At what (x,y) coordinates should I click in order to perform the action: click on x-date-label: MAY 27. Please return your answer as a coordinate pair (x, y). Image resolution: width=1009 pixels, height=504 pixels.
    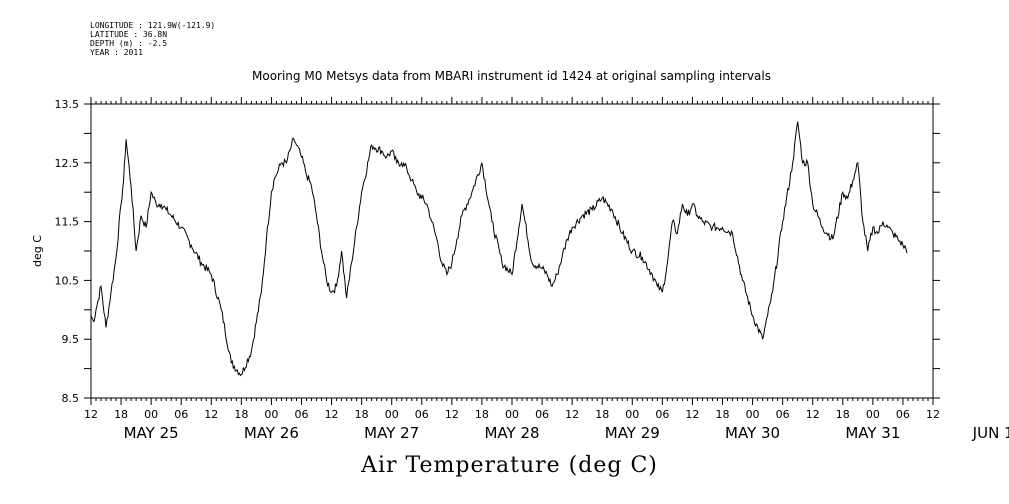
    Looking at the image, I should click on (391, 433).